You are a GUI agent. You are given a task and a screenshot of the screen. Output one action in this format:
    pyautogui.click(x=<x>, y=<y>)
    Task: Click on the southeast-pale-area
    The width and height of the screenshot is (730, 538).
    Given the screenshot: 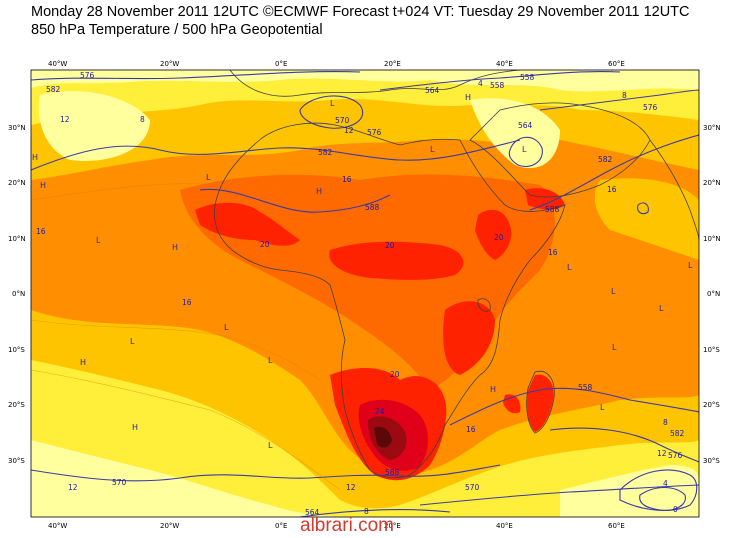 What is the action you would take?
    pyautogui.click(x=629, y=491)
    